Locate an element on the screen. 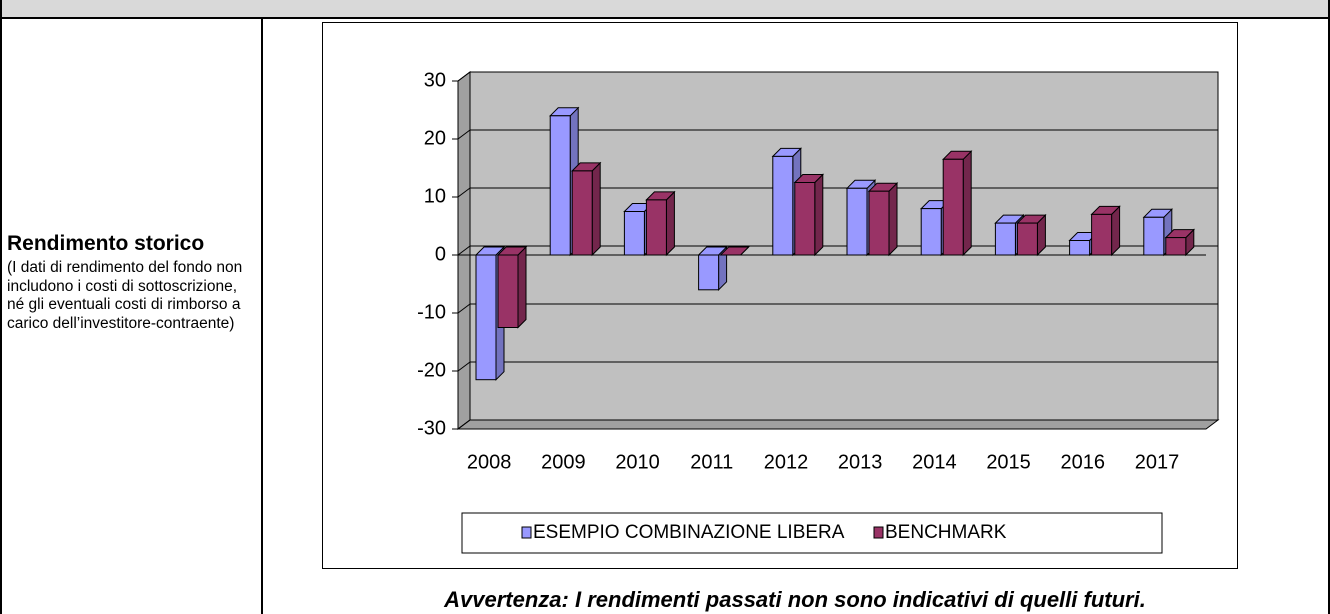  legend-label: BENCHMARK is located at coordinates (946, 532).